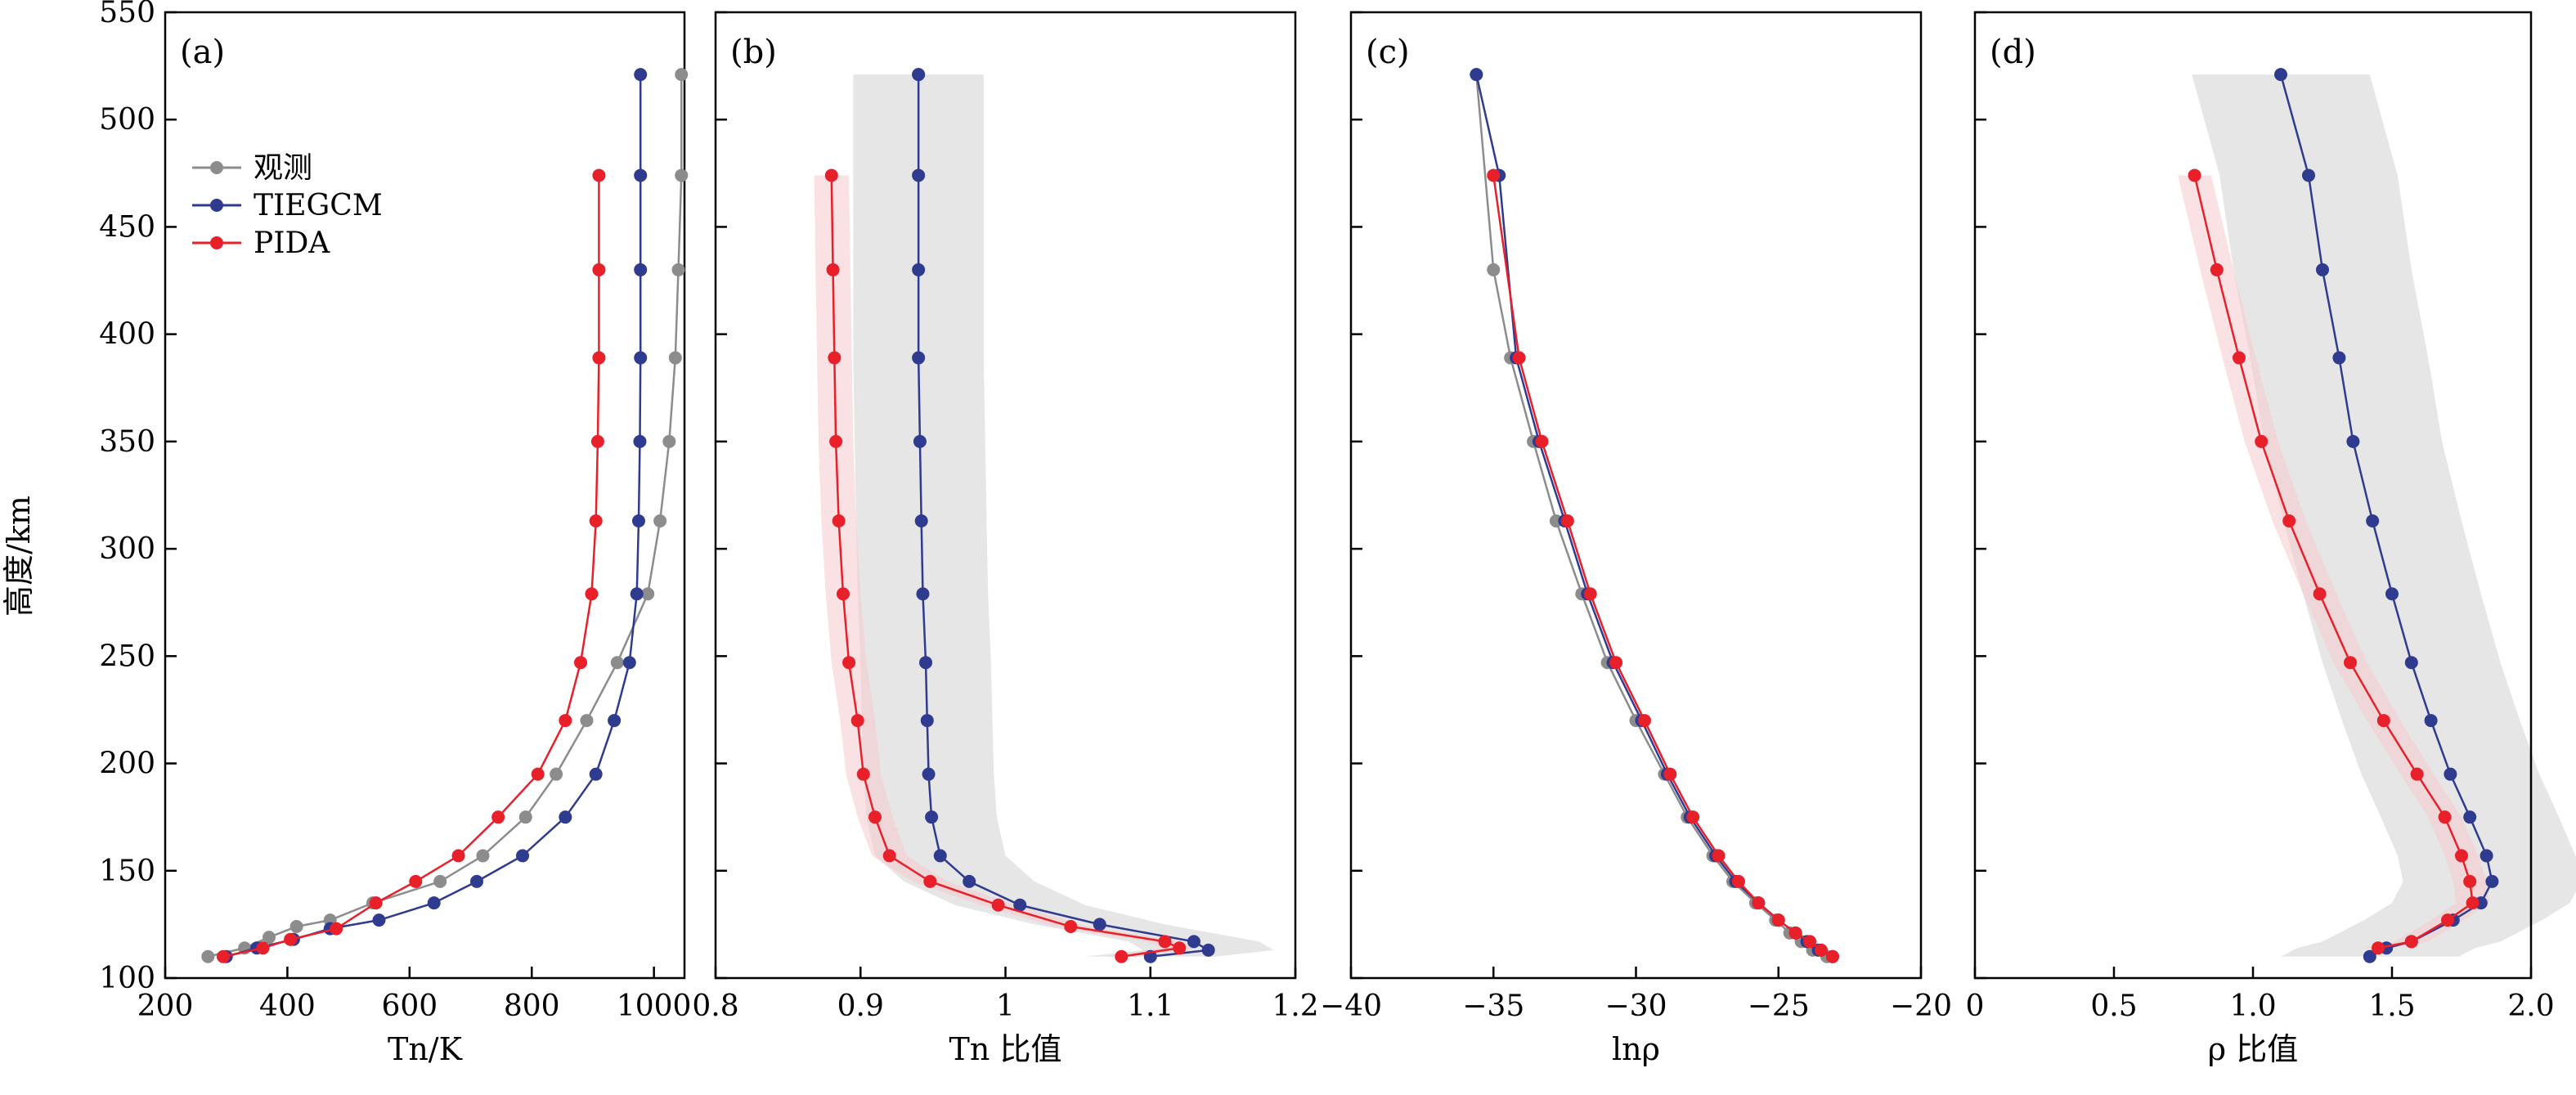 The image size is (2576, 1095). I want to click on x-tick-label-c: −30, so click(1636, 1006).